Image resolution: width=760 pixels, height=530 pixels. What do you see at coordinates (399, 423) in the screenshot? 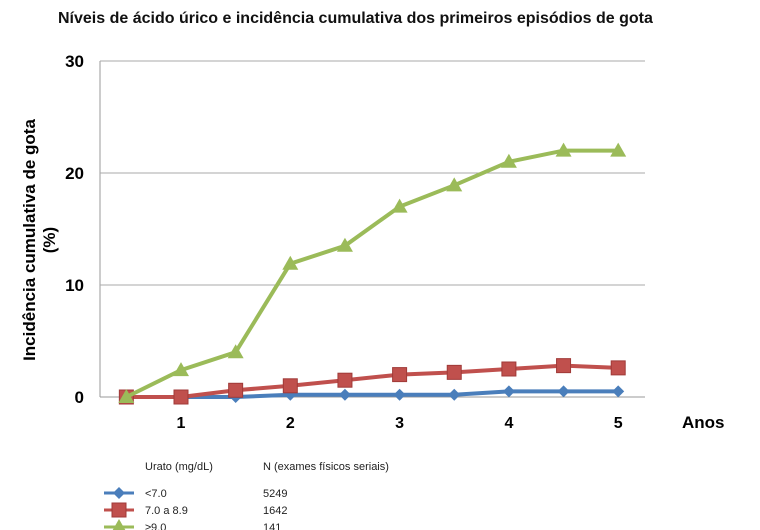
I see `x-tick-label: 3` at bounding box center [399, 423].